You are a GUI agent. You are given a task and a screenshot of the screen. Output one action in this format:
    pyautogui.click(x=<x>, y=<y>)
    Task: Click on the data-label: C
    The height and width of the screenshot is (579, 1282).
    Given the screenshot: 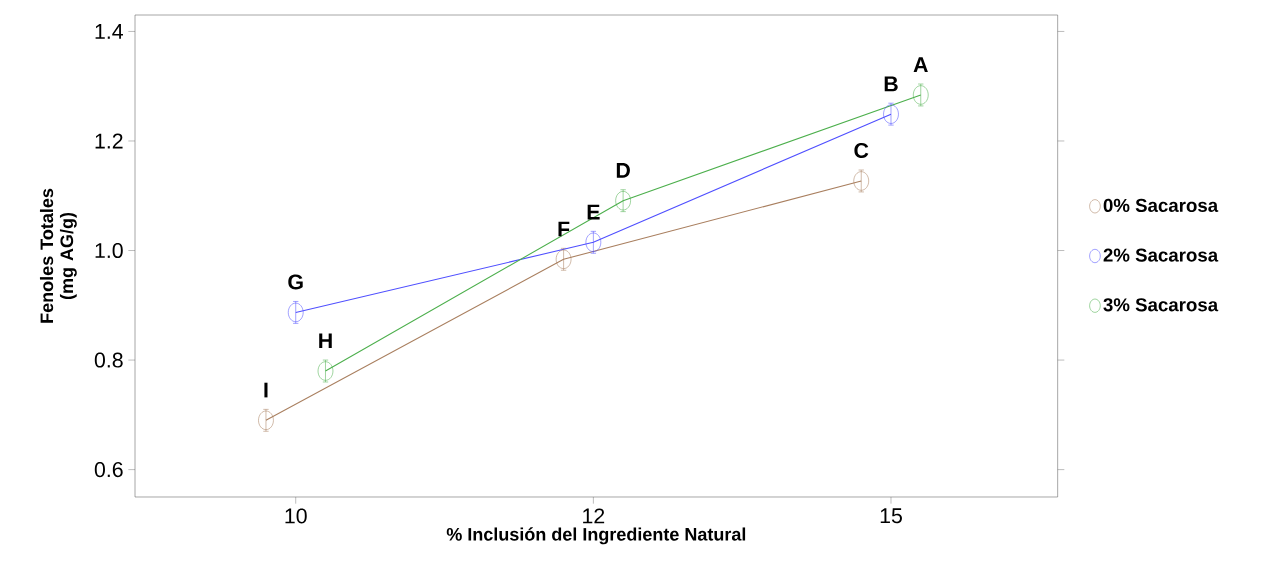 What is the action you would take?
    pyautogui.click(x=861, y=150)
    